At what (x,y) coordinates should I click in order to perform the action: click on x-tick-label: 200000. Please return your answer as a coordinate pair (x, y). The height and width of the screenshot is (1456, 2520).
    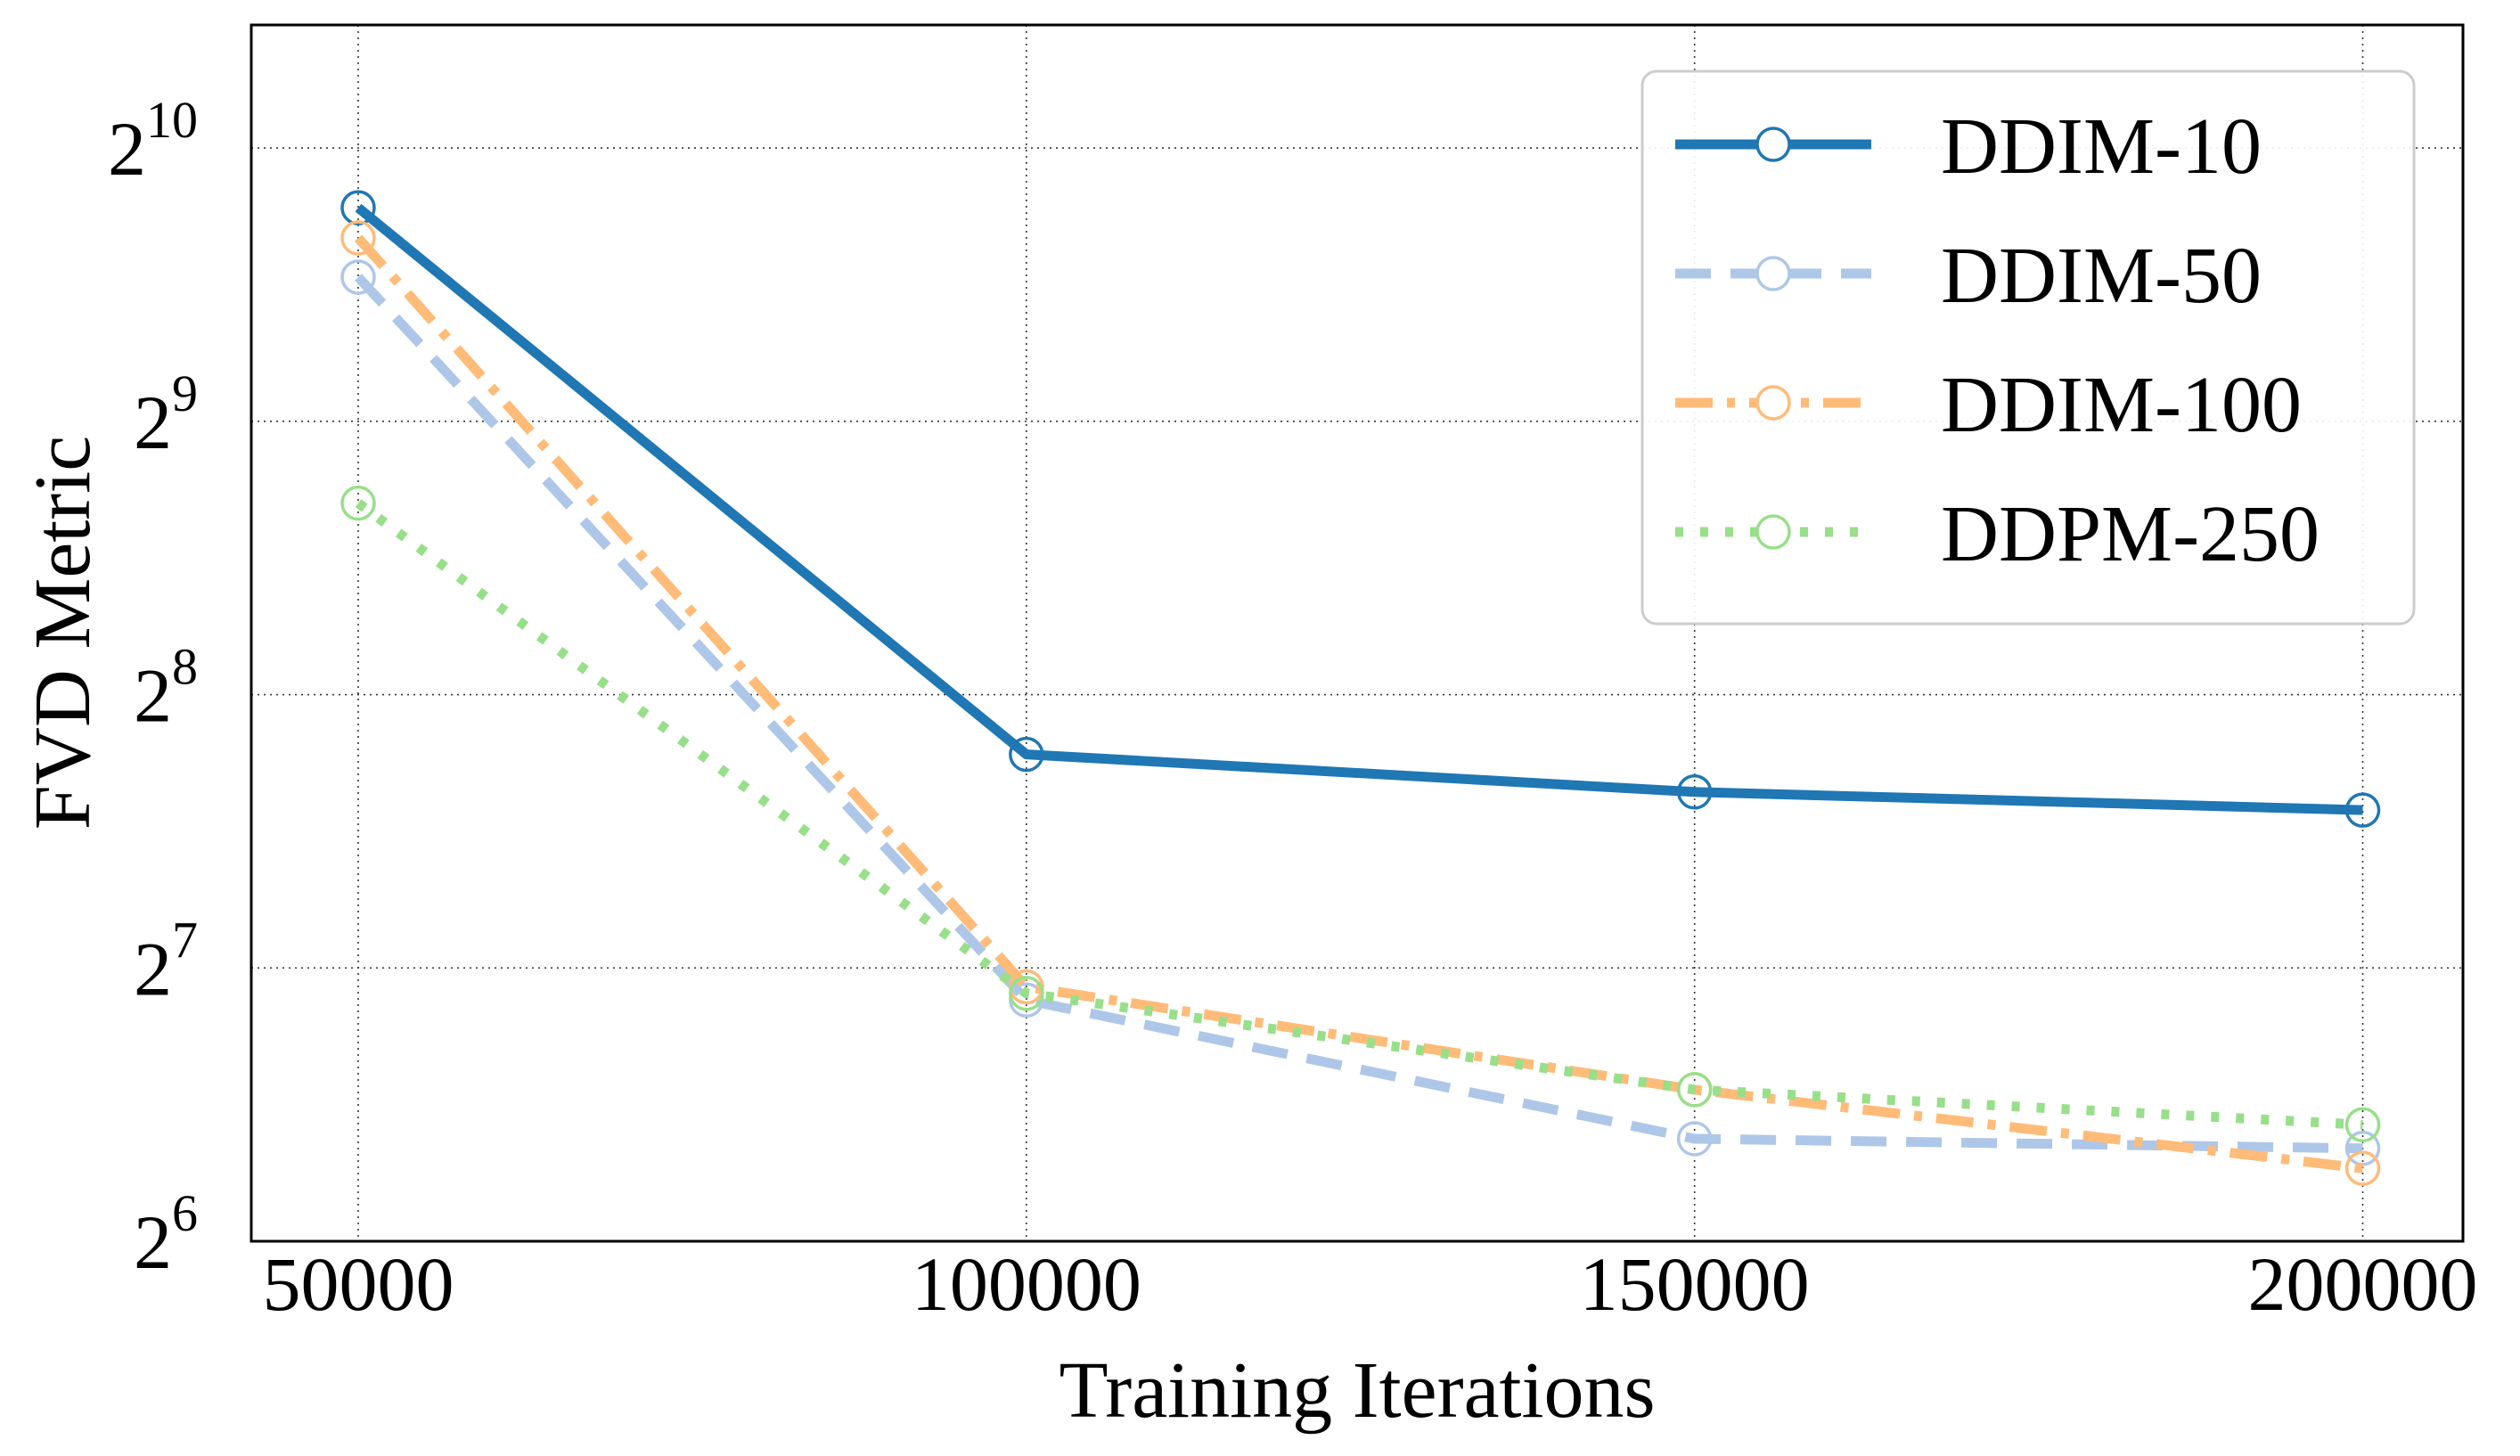
    Looking at the image, I should click on (2363, 1284).